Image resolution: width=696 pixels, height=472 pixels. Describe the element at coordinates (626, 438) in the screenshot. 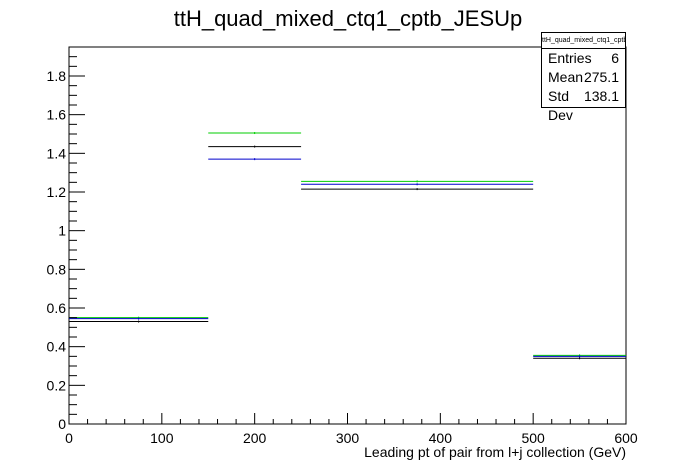

I see `x-tick-label: 600` at that location.